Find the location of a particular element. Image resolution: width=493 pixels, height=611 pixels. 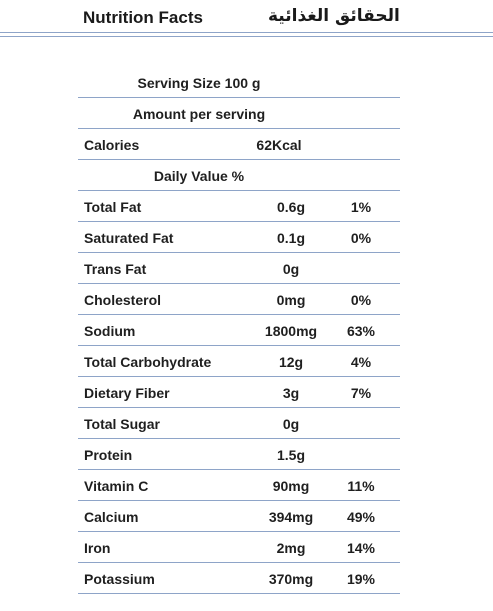

nutrient-name: Iron is located at coordinates (97, 548).